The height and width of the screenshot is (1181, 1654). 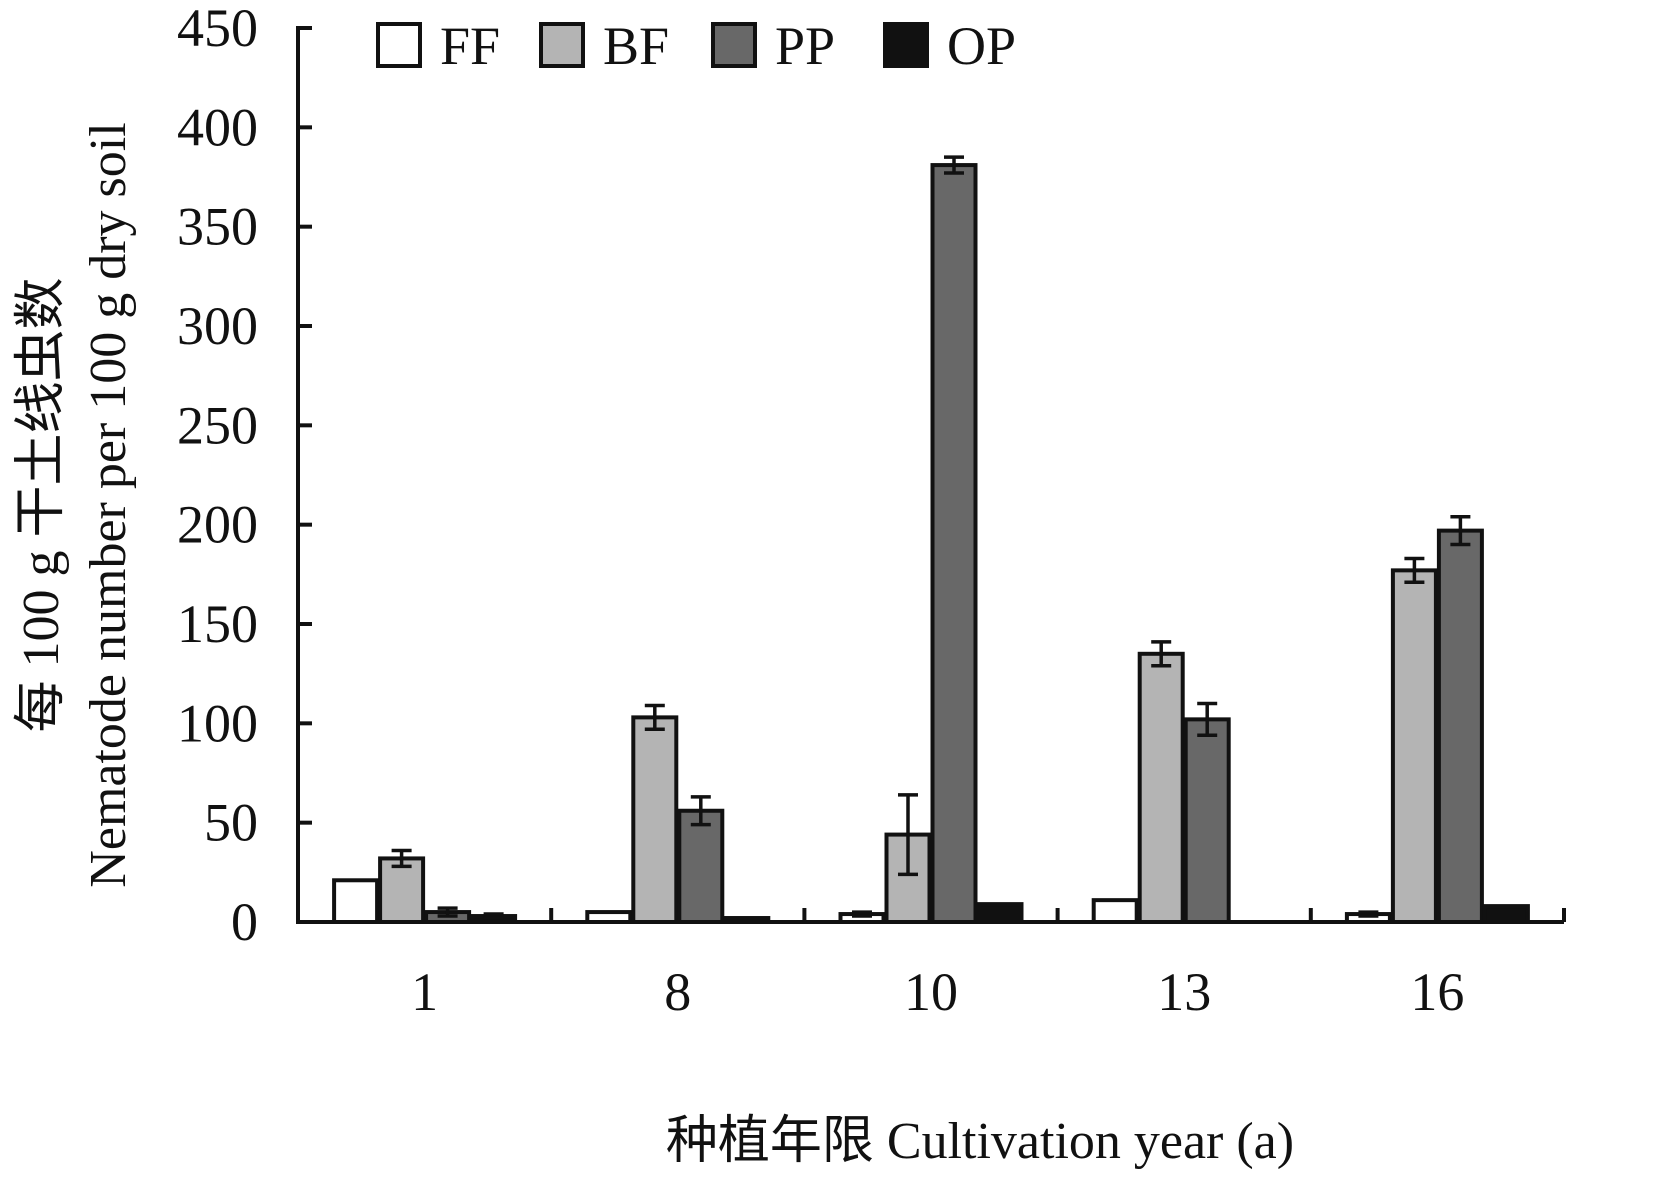 What do you see at coordinates (244, 922) in the screenshot?
I see `y-tick-label-0: 0` at bounding box center [244, 922].